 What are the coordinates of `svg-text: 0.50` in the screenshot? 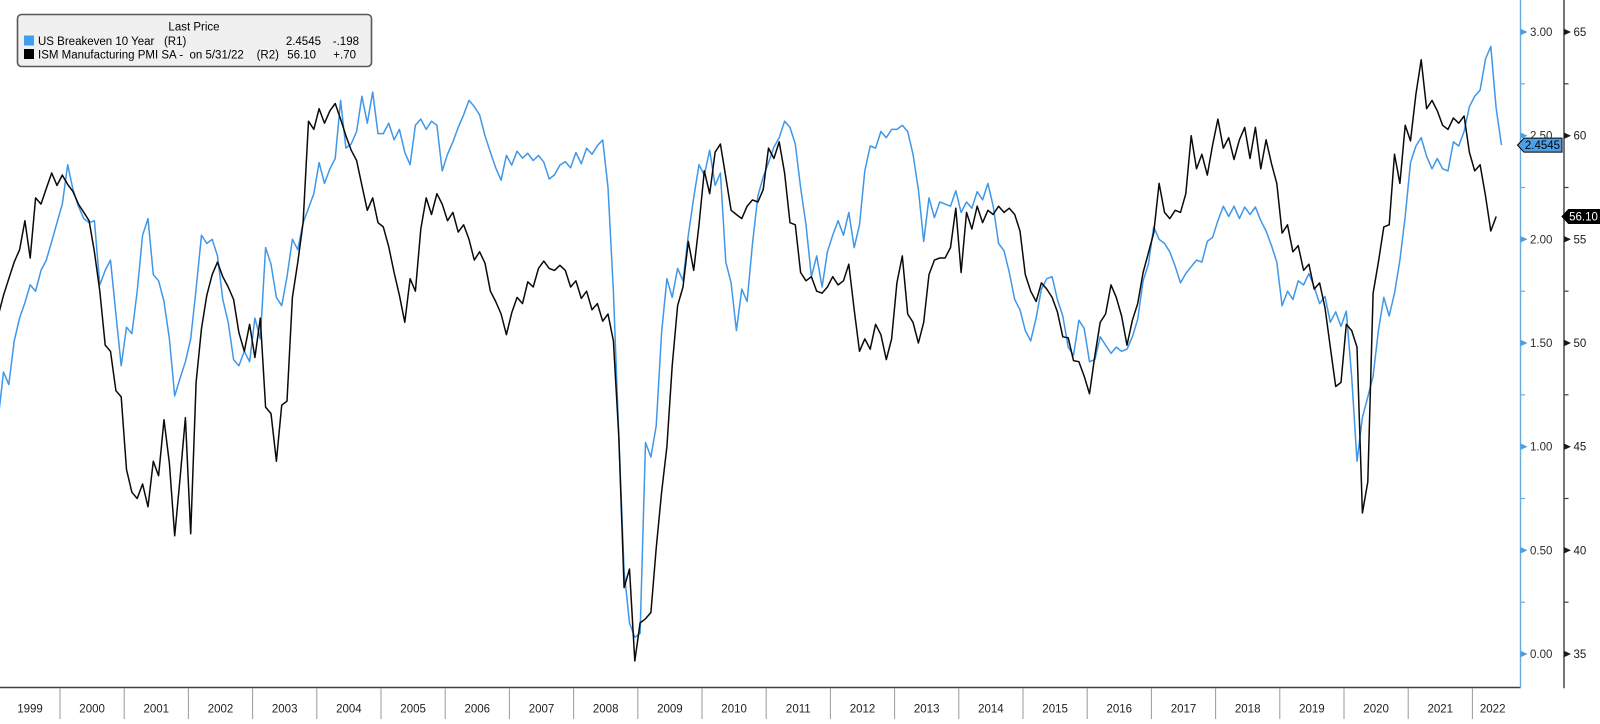 It's located at (1541, 551).